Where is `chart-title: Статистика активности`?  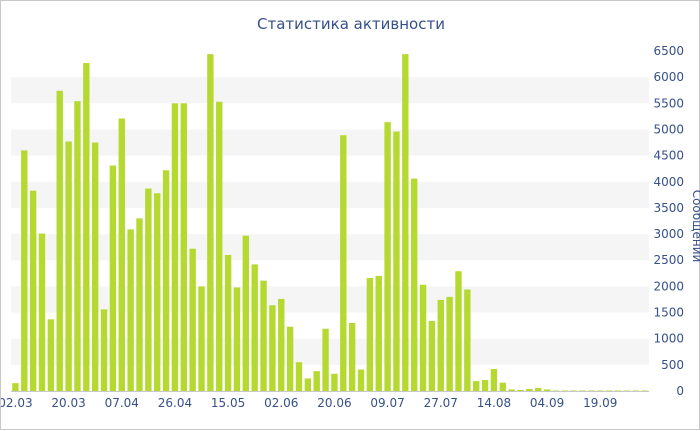
chart-title: Статистика активности is located at coordinates (351, 24).